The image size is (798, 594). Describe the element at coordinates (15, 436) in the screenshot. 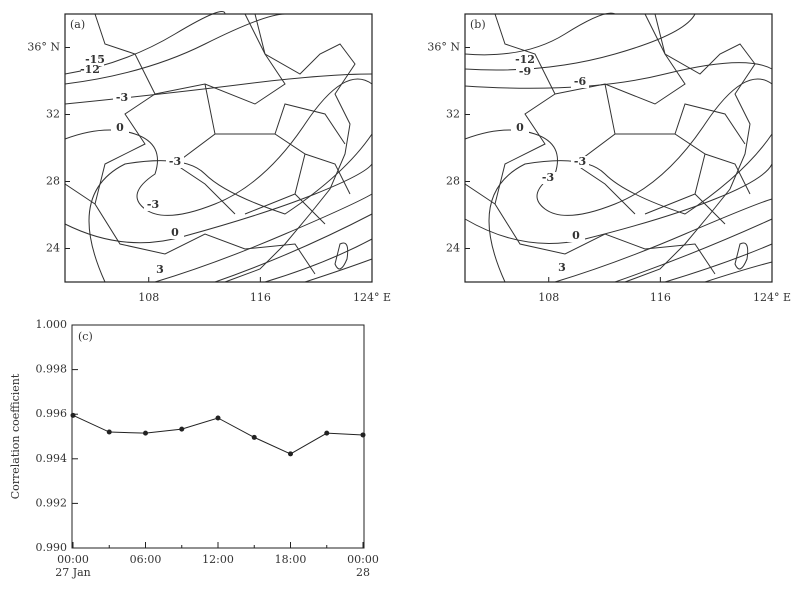

I see `y-axis-label: Correlation coefficient` at that location.